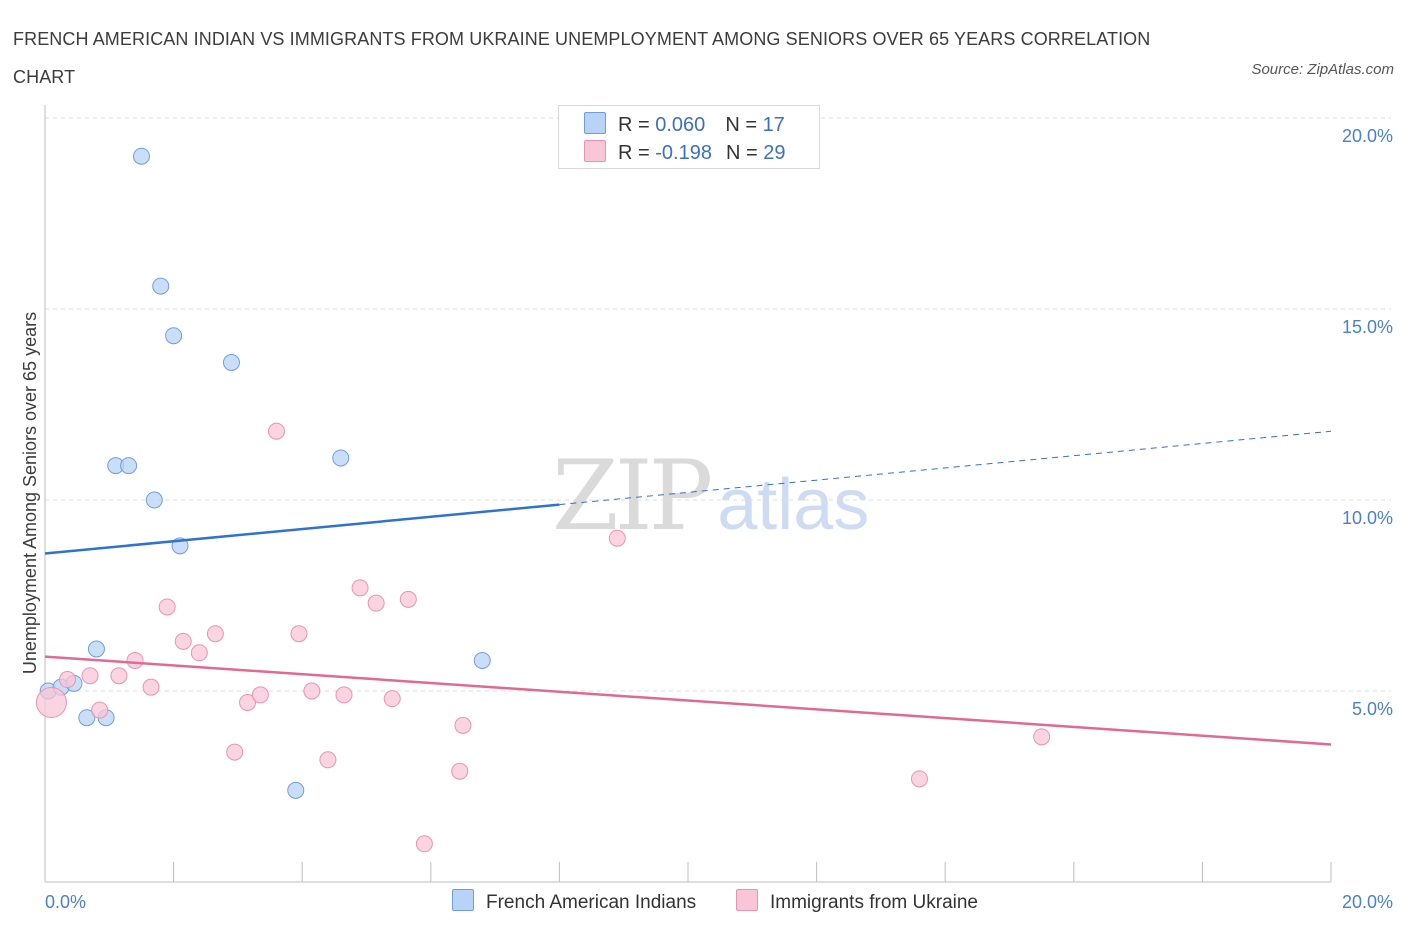 The height and width of the screenshot is (930, 1406). Describe the element at coordinates (591, 902) in the screenshot. I see `bottom-legend-label: French American Indians` at that location.